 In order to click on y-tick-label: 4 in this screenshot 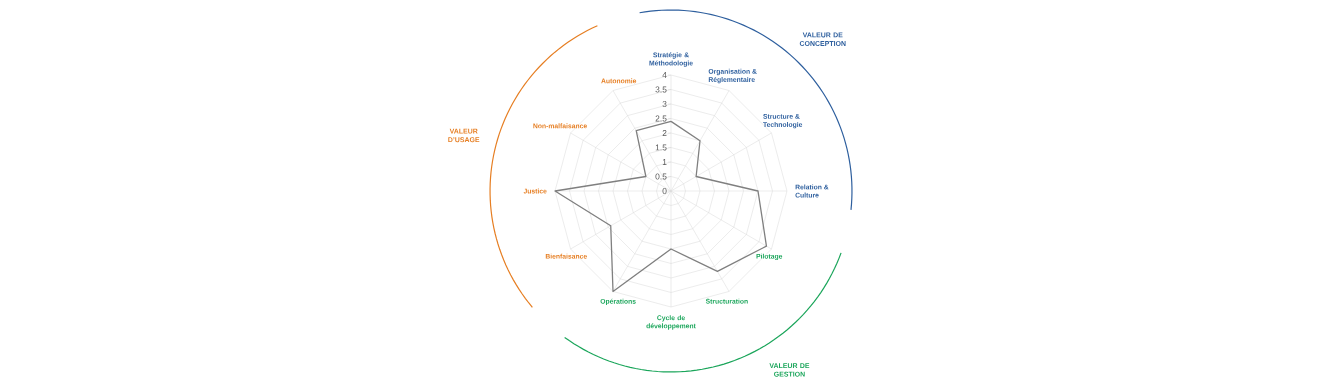, I will do `click(664, 75)`.